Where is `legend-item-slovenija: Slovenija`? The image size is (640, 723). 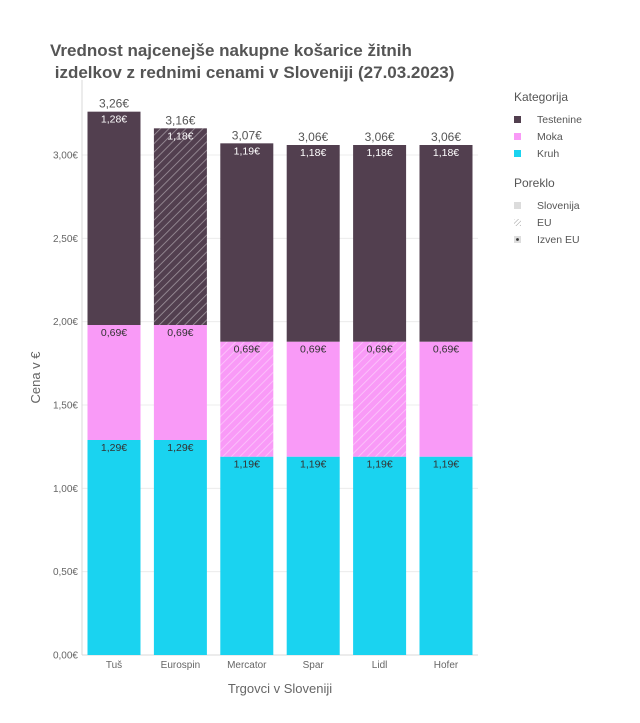 legend-item-slovenija: Slovenija is located at coordinates (548, 205).